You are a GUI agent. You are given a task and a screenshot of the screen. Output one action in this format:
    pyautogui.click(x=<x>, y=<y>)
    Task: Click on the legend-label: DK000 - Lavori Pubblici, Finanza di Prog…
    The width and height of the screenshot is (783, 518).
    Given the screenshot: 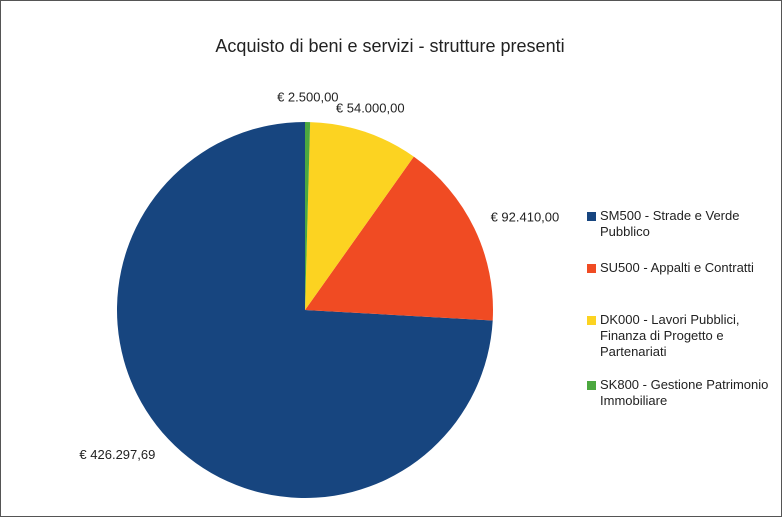 What is the action you would take?
    pyautogui.click(x=670, y=335)
    